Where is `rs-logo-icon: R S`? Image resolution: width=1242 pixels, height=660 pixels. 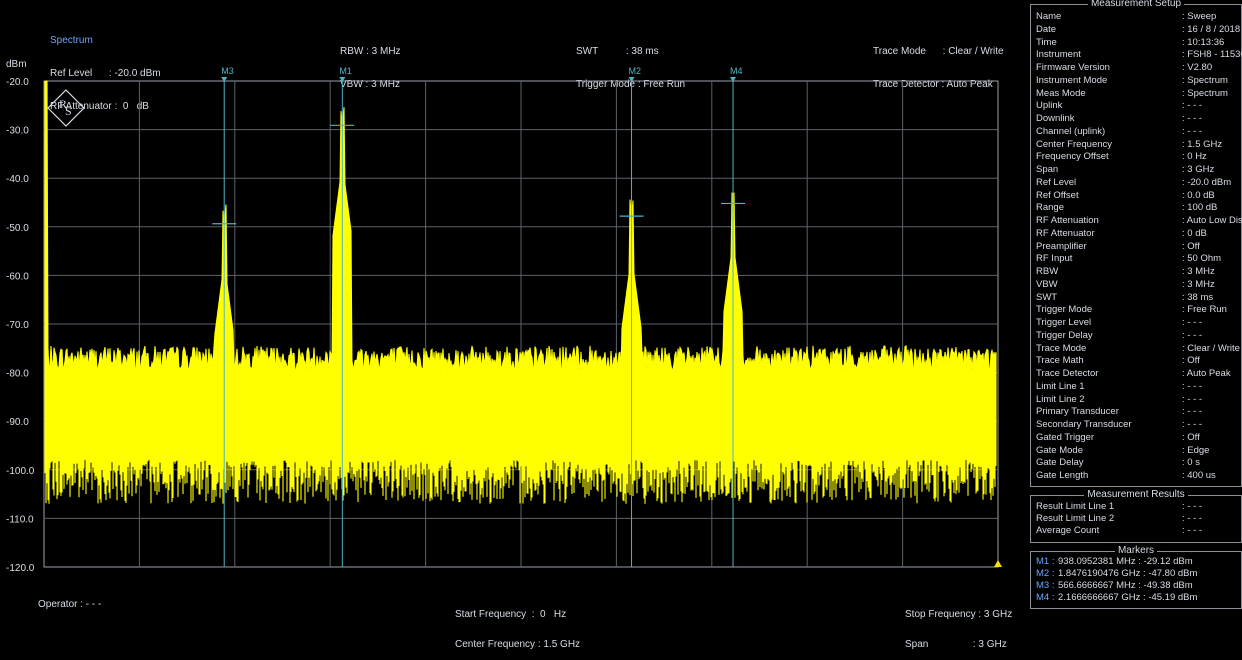 rs-logo-icon: R S is located at coordinates (66, 108).